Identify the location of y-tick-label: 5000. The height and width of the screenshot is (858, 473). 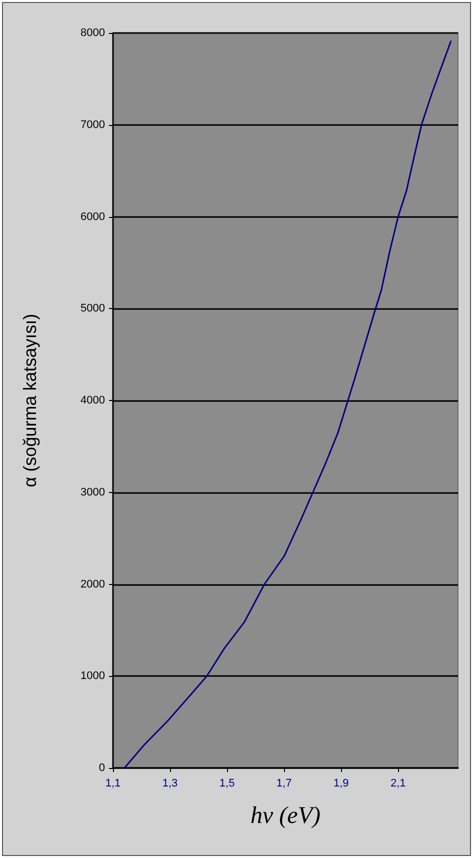
(92, 308).